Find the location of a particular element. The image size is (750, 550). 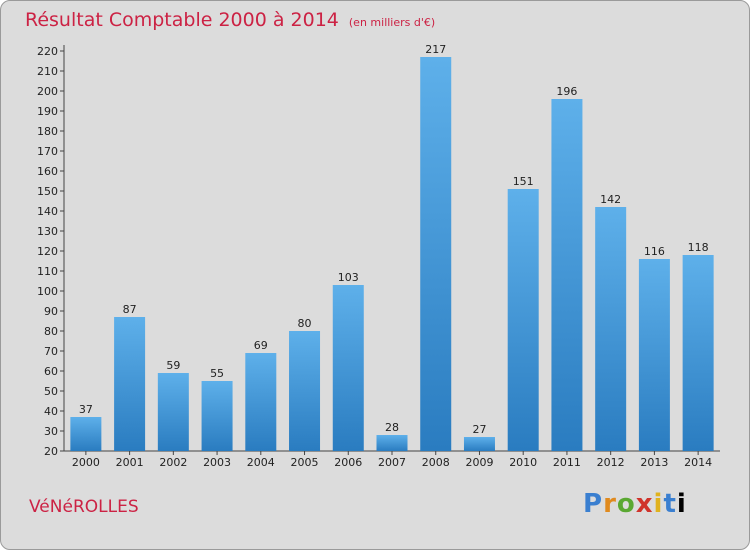

bar-value-label: 151 is located at coordinates (523, 181).